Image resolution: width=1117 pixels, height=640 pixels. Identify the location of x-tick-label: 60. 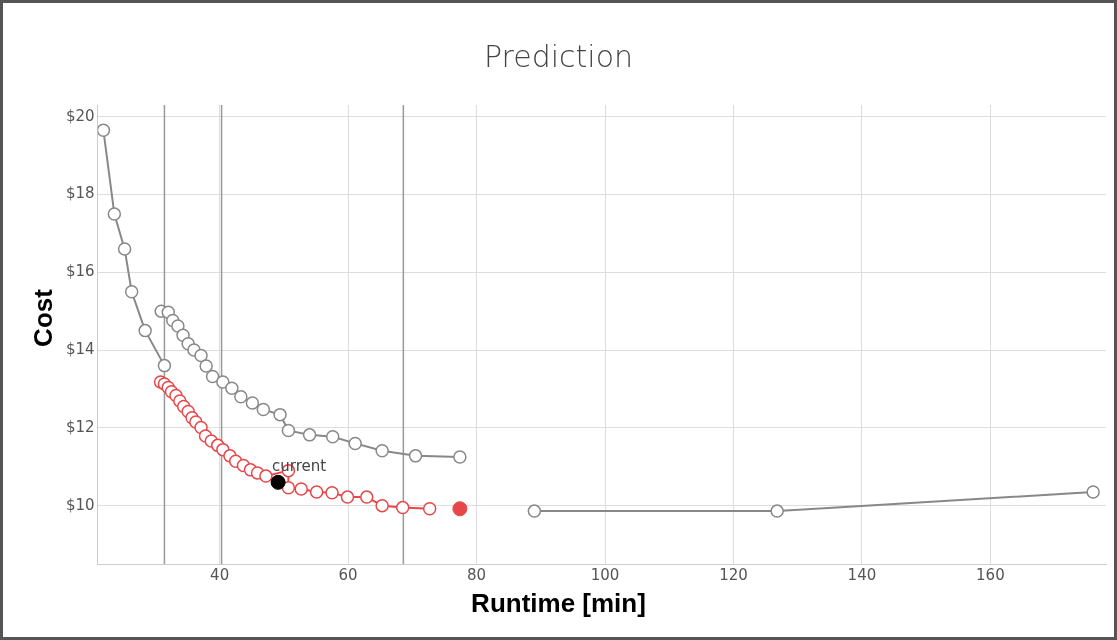
(348, 574).